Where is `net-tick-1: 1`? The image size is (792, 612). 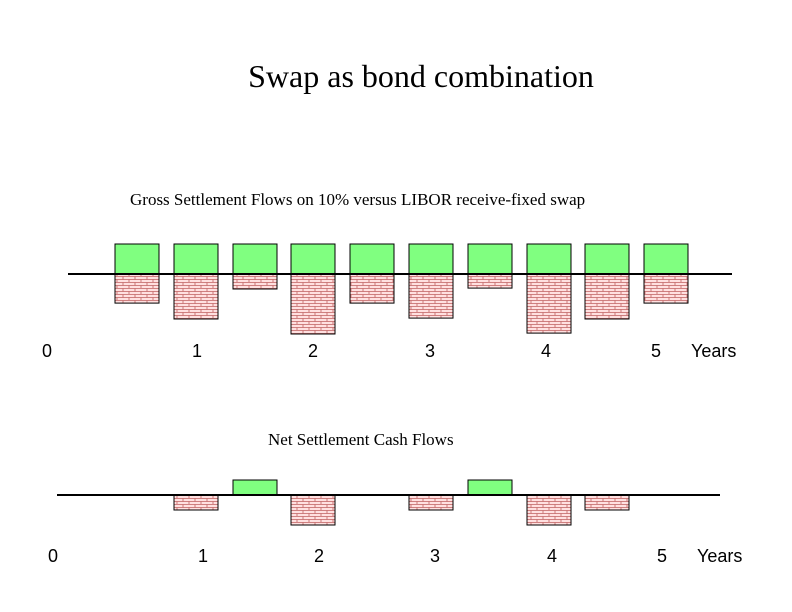
net-tick-1: 1 is located at coordinates (203, 556).